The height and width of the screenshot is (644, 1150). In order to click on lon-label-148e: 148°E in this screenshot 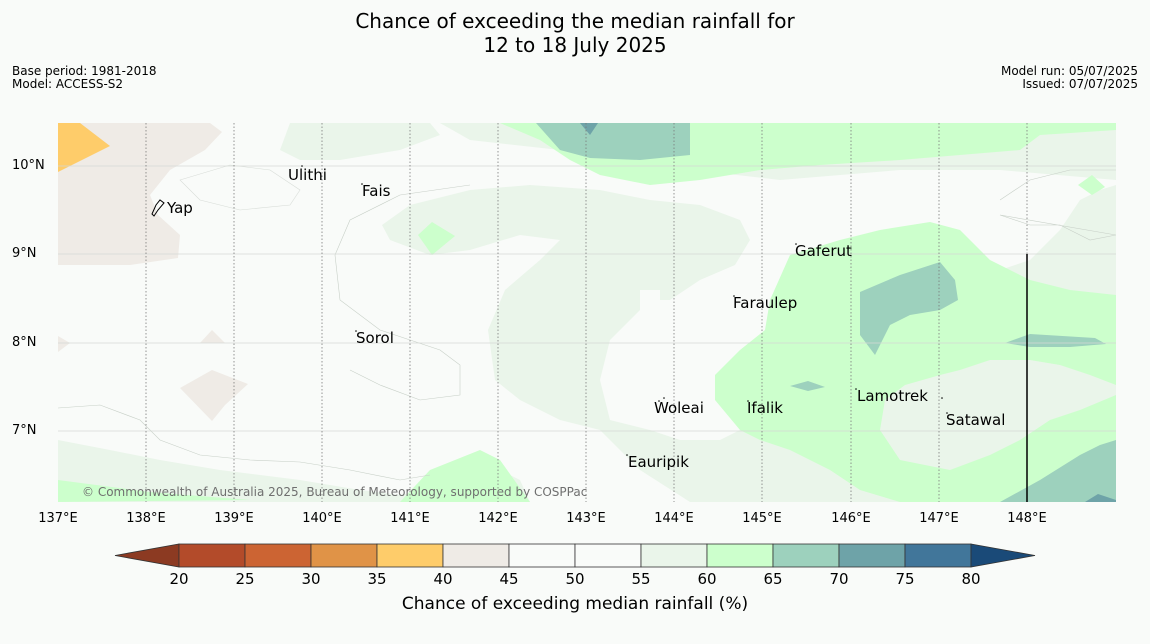, I will do `click(1027, 518)`.